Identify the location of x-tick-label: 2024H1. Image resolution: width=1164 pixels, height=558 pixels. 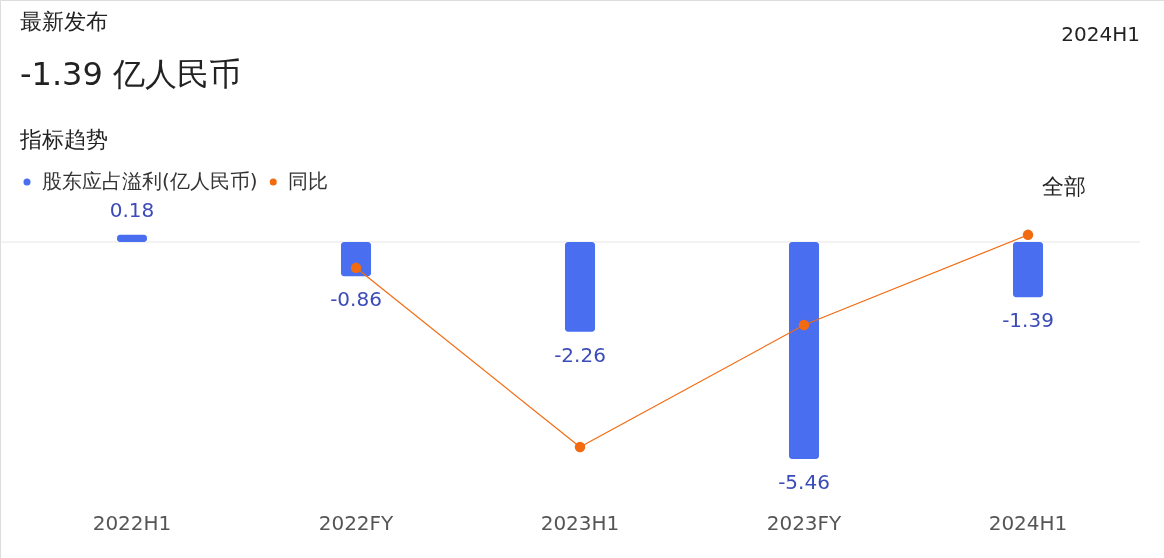
(1028, 523).